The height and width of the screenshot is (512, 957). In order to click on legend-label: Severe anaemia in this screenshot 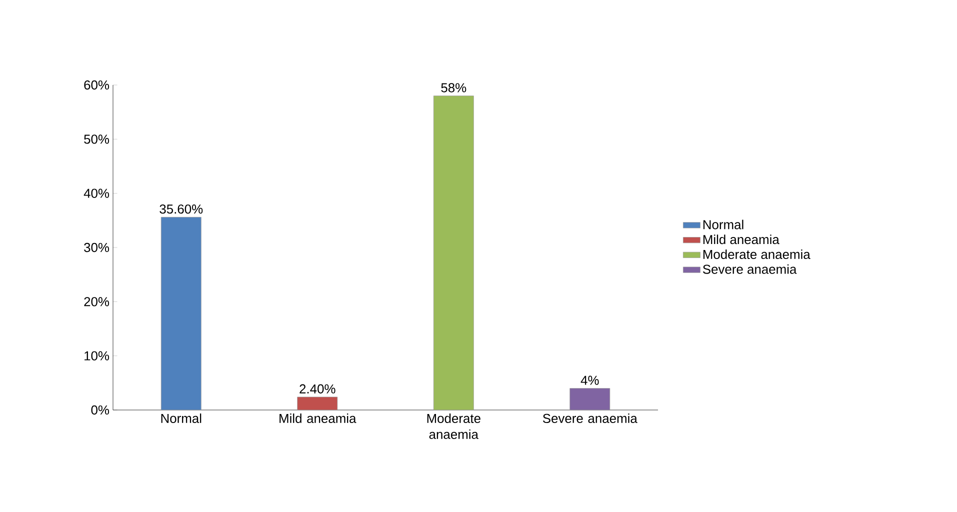, I will do `click(749, 269)`.